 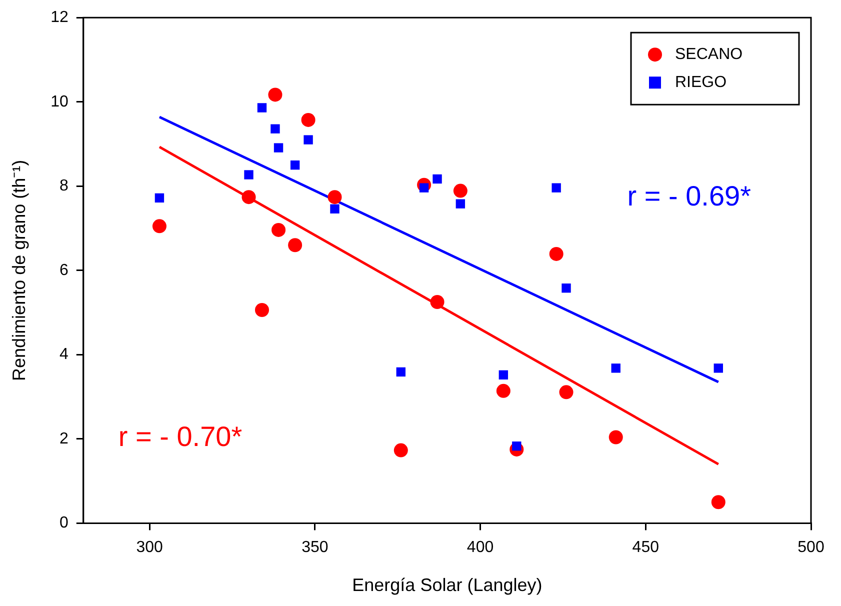 What do you see at coordinates (149, 547) in the screenshot?
I see `x-tick-label: 300` at bounding box center [149, 547].